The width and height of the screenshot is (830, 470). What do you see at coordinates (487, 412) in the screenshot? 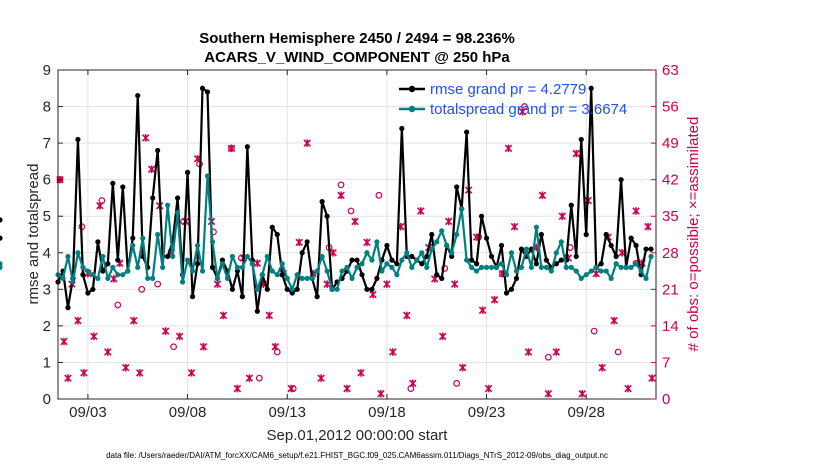
I see `x-tick-label: 09/23` at bounding box center [487, 412].